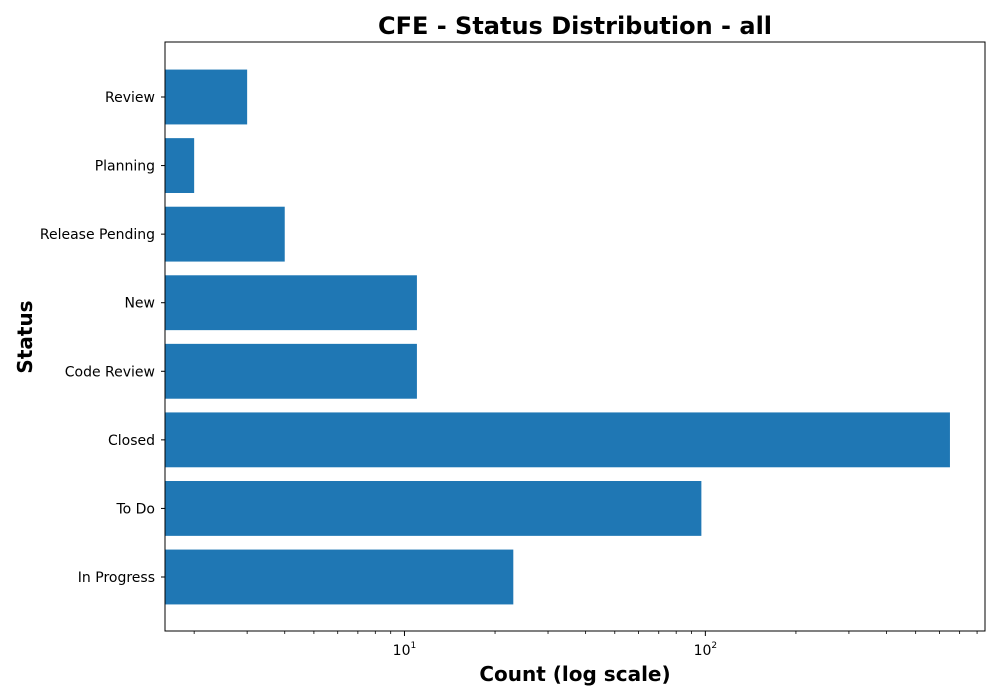 This screenshot has height=700, width=1000. Describe the element at coordinates (291, 371) in the screenshot. I see `bar-code-review` at that location.